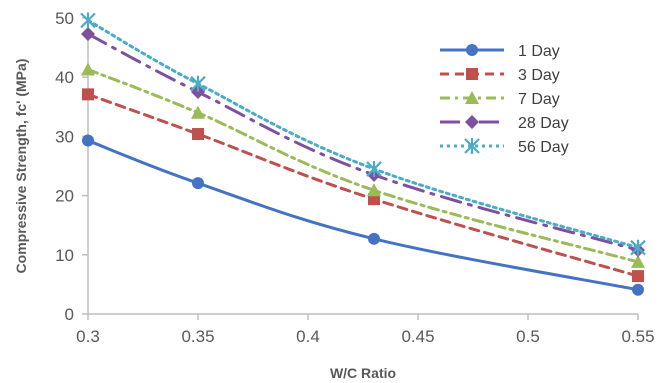  What do you see at coordinates (71, 166) in the screenshot?
I see `y-axis-ticks: 0 10 20 30 40 50` at bounding box center [71, 166].